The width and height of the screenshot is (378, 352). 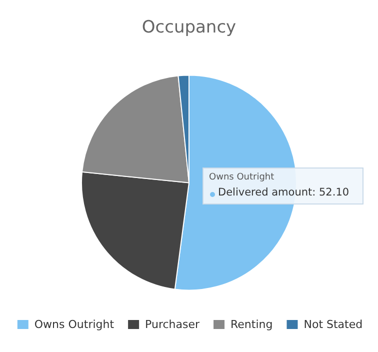 I want to click on text: Delivered amount: 52.10, so click(x=284, y=192).